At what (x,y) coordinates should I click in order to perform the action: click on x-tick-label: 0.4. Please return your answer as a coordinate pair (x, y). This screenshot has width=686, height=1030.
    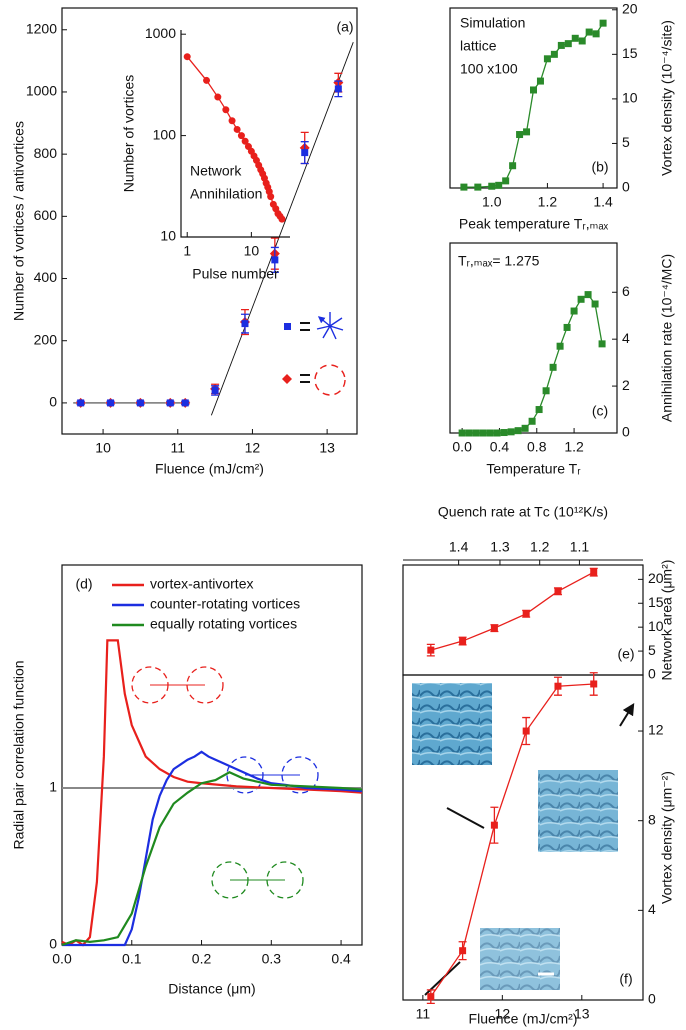
    Looking at the image, I should click on (341, 959).